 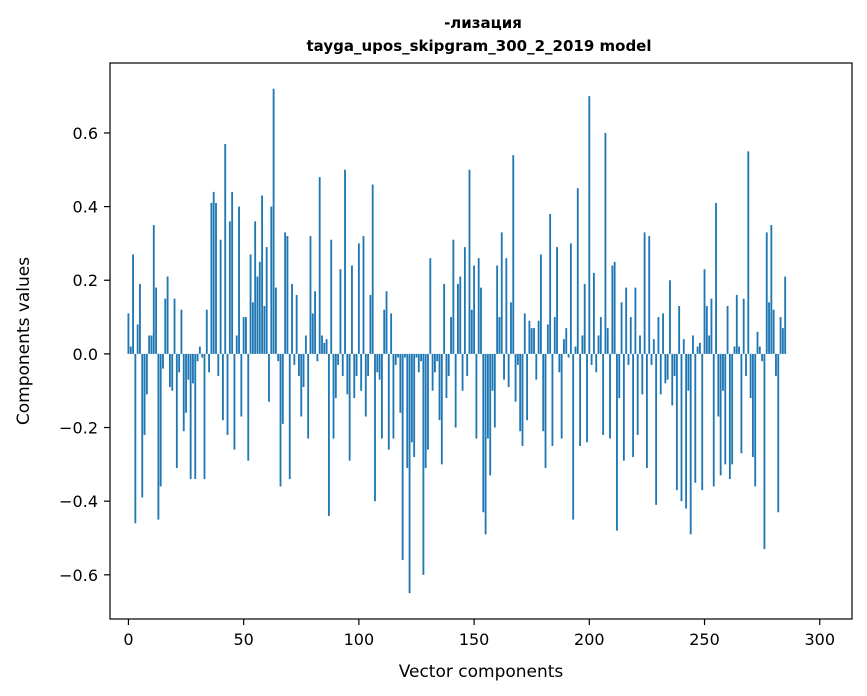 I want to click on y-tick-label: 0.0, so click(x=85, y=354).